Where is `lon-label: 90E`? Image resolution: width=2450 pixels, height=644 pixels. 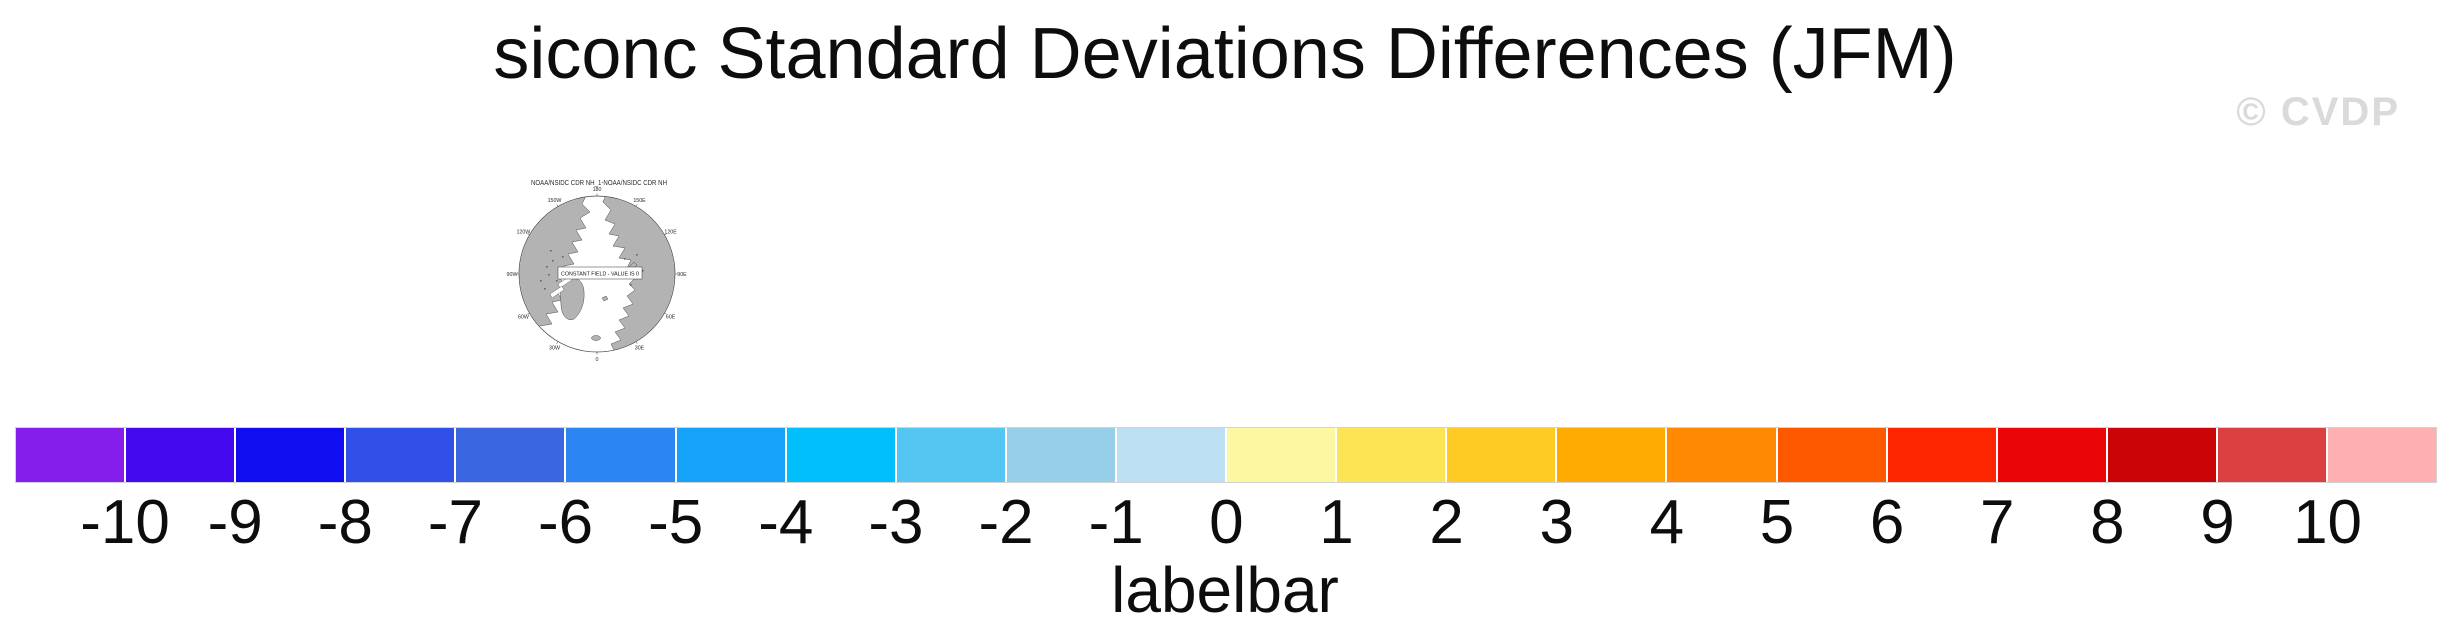 lon-label: 90E is located at coordinates (682, 275).